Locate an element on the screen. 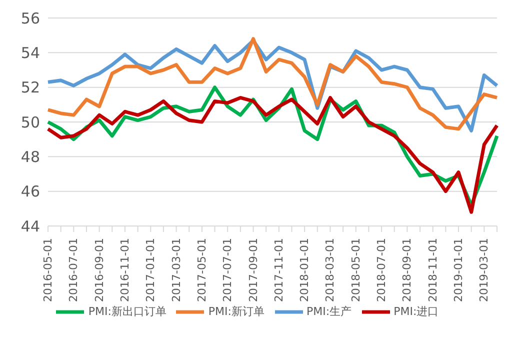 The height and width of the screenshot is (338, 517). y-tick-label: 54 is located at coordinates (30, 53).